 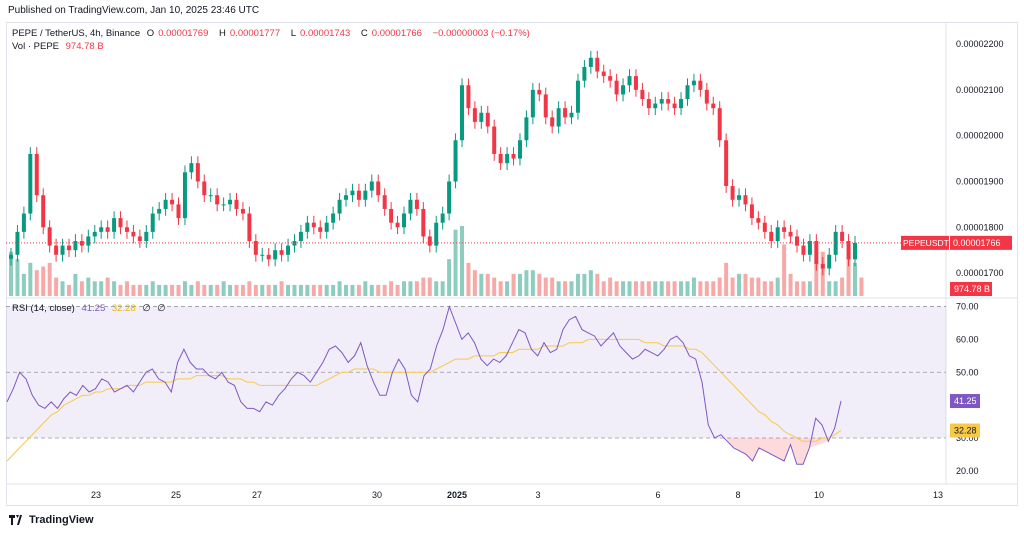 I want to click on rsi-tick-label: 30.00, so click(x=967, y=438).